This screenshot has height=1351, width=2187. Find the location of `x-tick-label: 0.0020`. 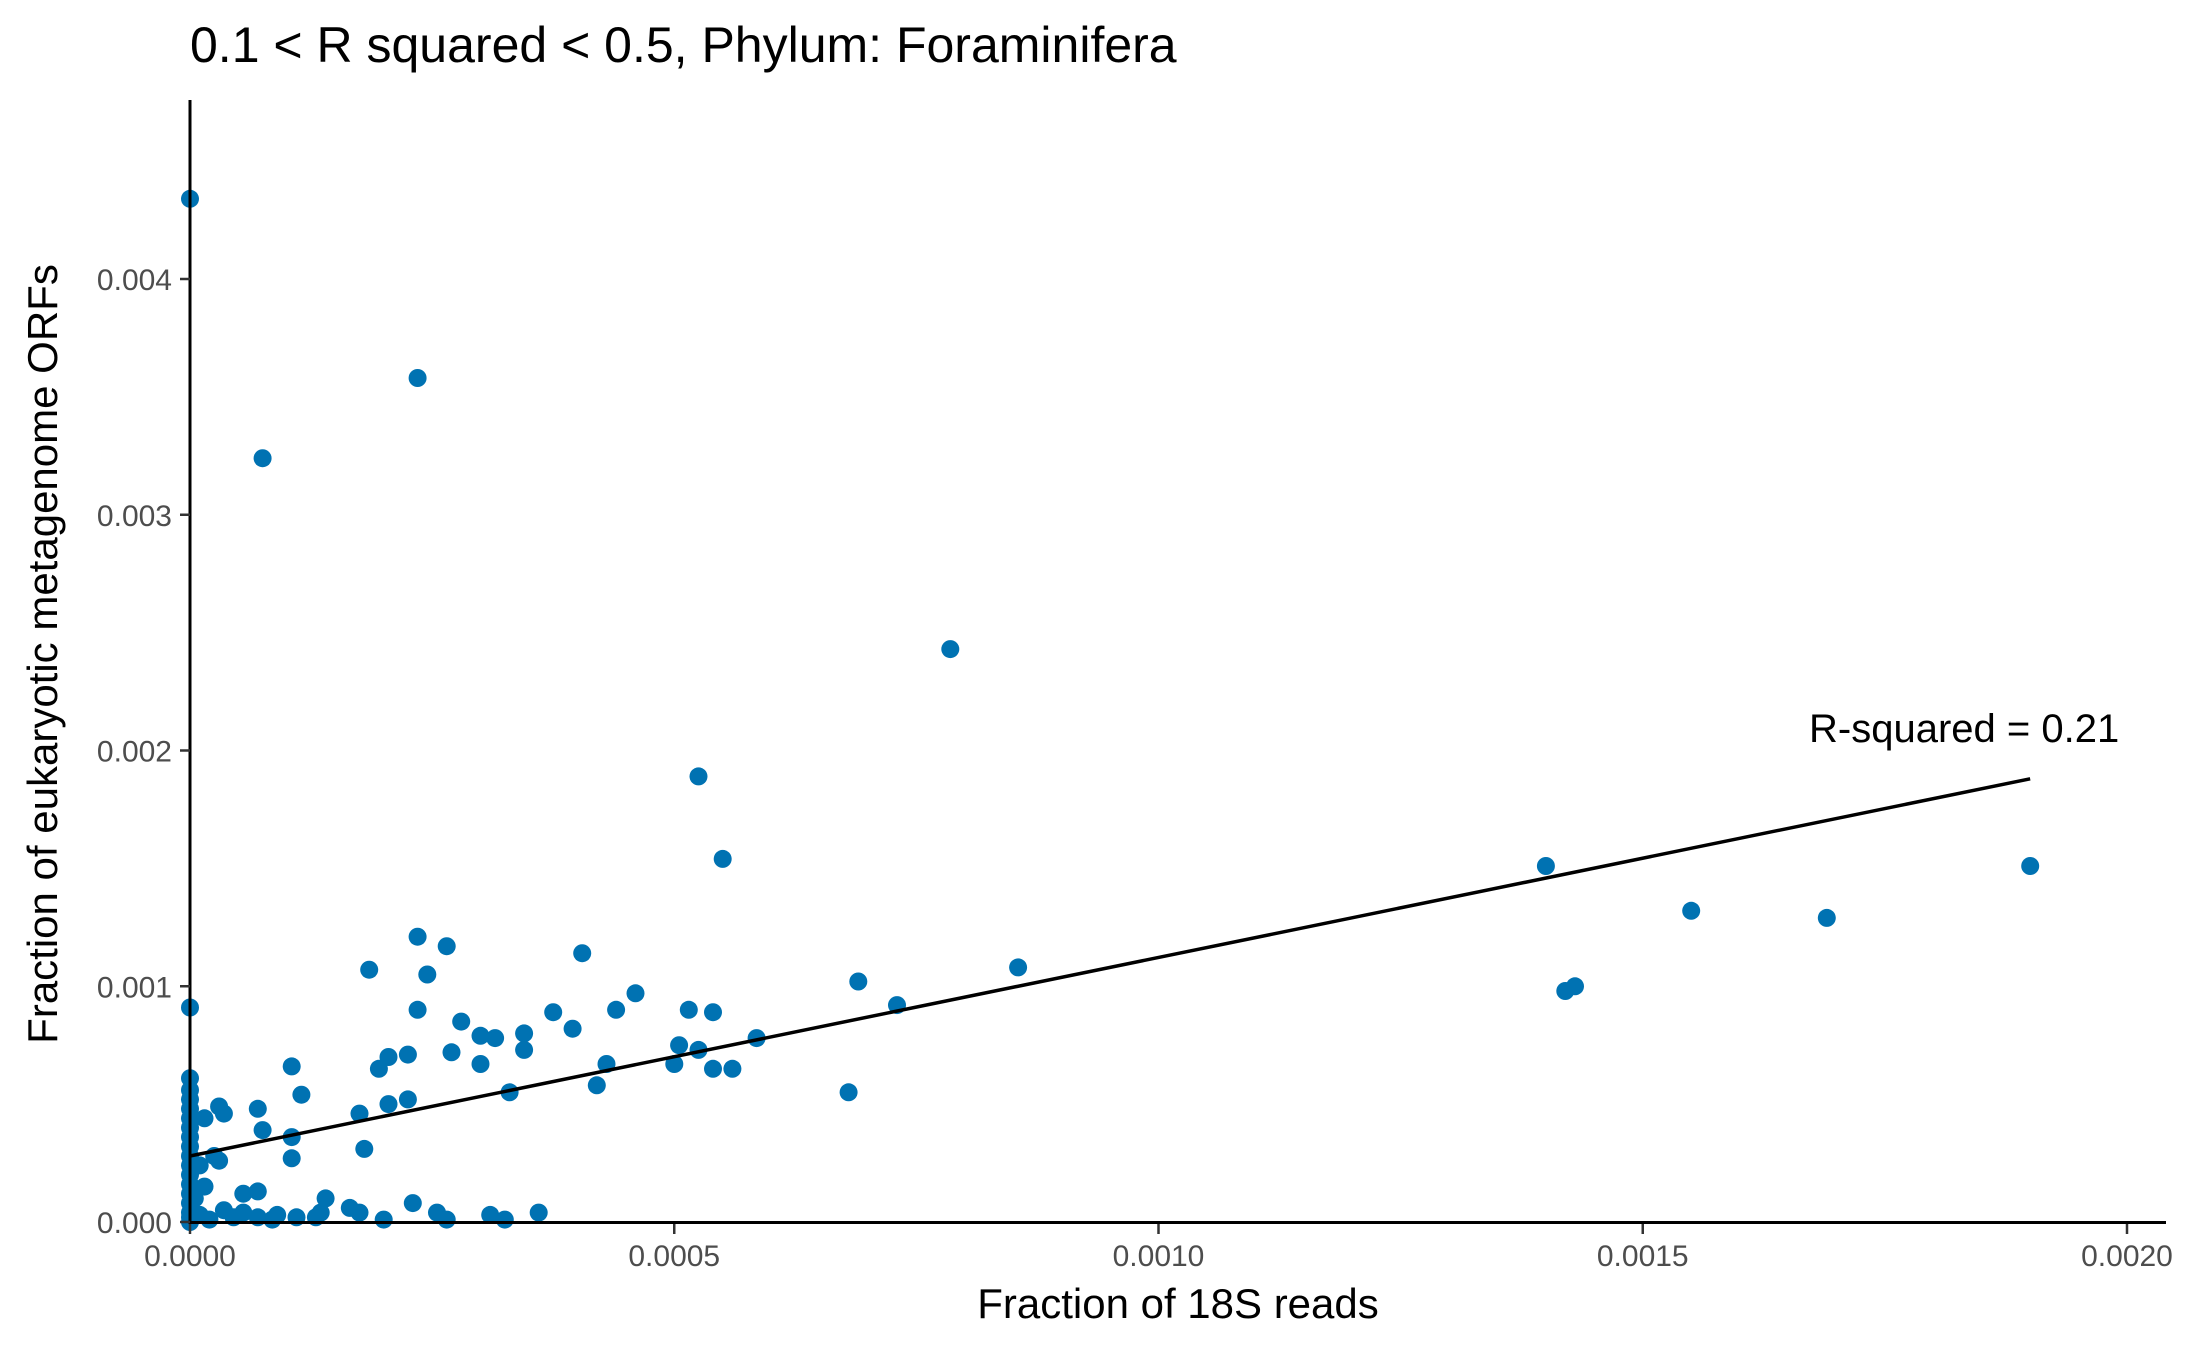

x-tick-label: 0.0020 is located at coordinates (2127, 1256).